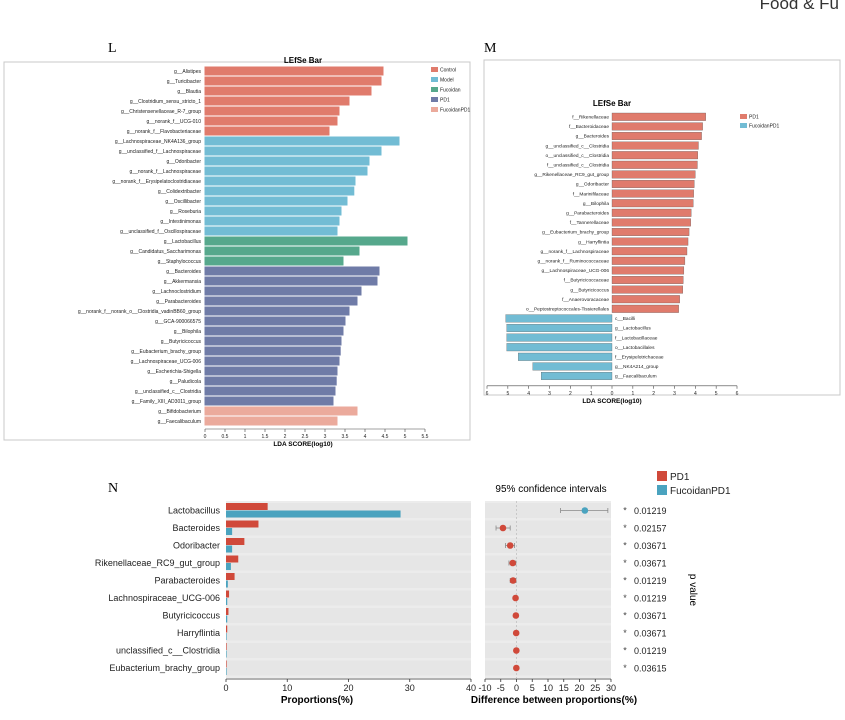 Image resolution: width=845 pixels, height=720 pixels. What do you see at coordinates (596, 204) in the screenshot?
I see `panel-m-category-label: g__Bilophila` at bounding box center [596, 204].